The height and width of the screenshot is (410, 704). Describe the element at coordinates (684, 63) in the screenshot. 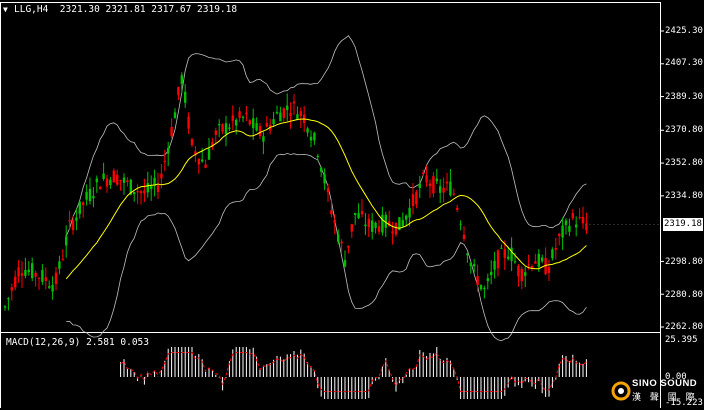

I see `price-tick-label: 2407.30` at that location.